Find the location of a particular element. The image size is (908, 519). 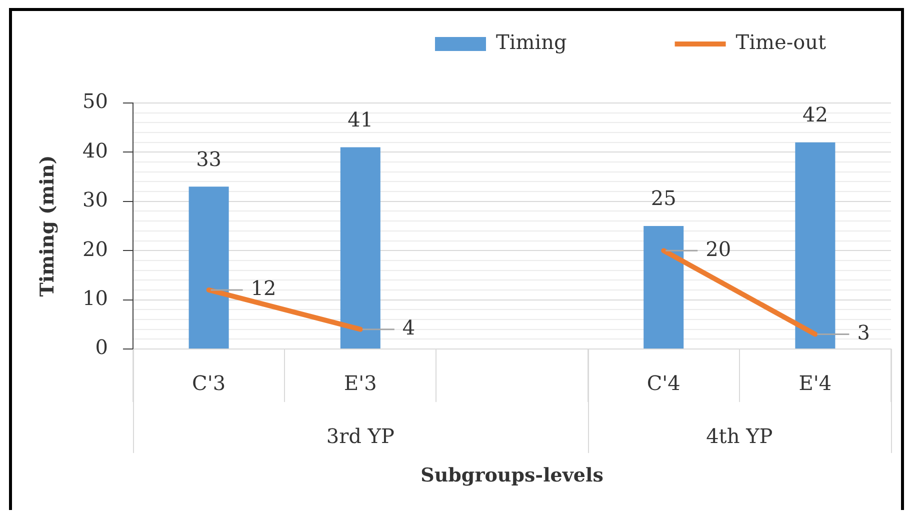

text: 4th YP is located at coordinates (739, 436).